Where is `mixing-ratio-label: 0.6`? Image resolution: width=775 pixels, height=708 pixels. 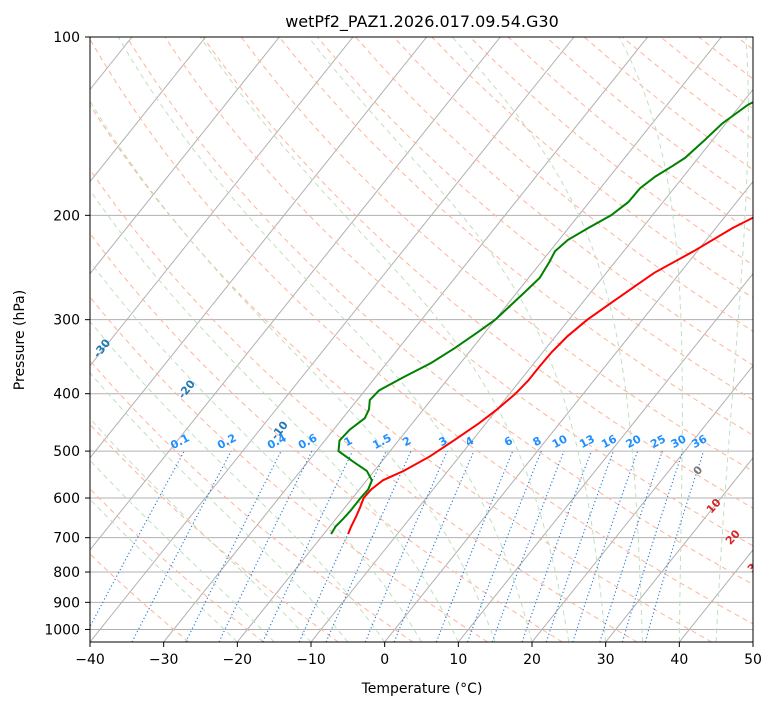
mixing-ratio-label: 0.6 is located at coordinates (308, 441).